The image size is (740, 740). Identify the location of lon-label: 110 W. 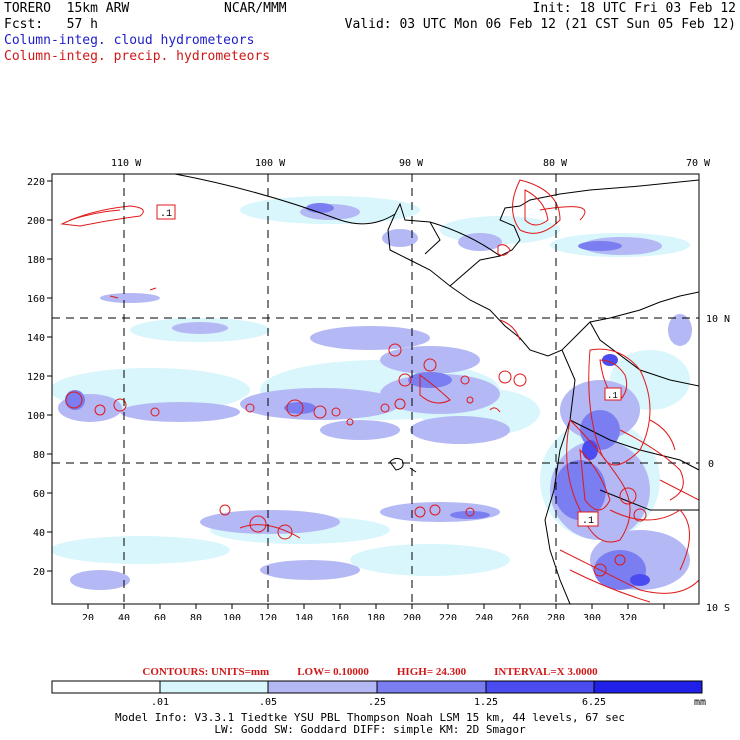
(126, 163).